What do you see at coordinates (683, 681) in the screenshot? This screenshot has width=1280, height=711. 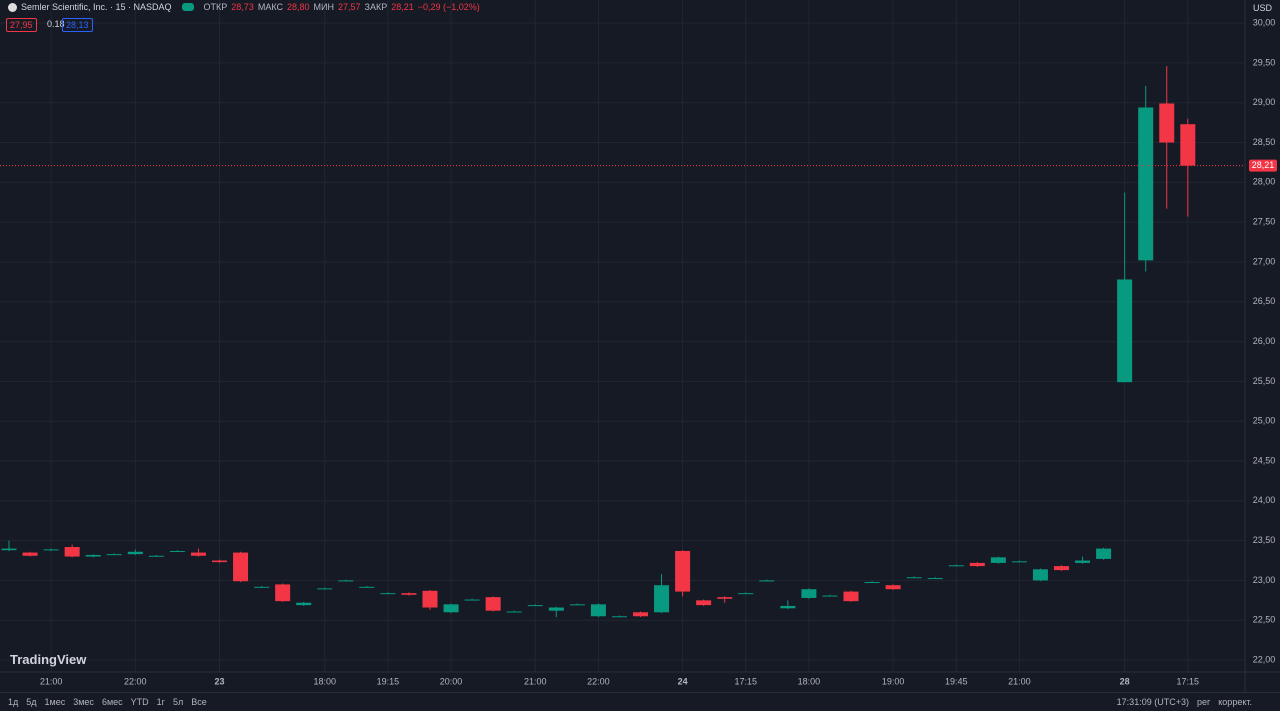 I see `x-tick-label: 24` at bounding box center [683, 681].